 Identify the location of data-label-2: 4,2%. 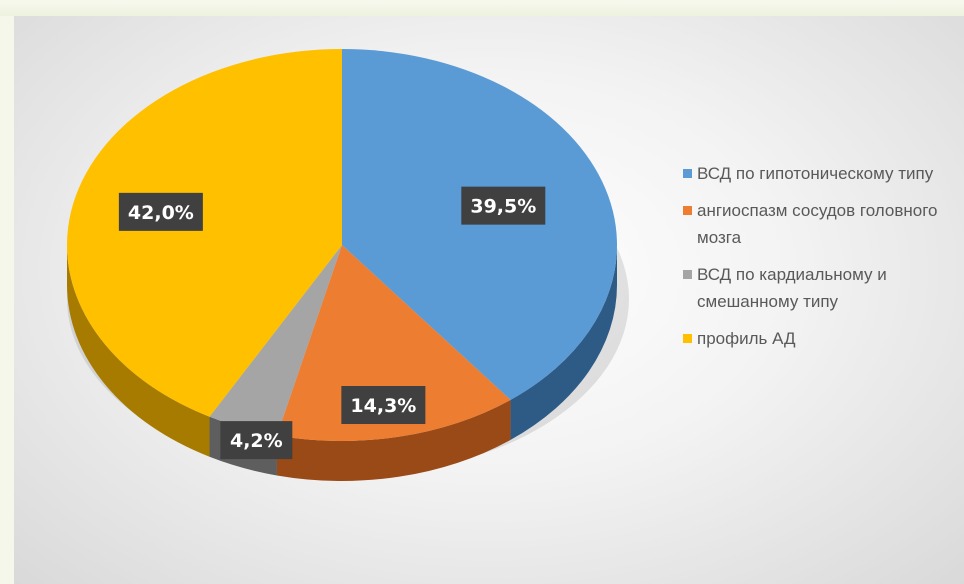
(256, 441).